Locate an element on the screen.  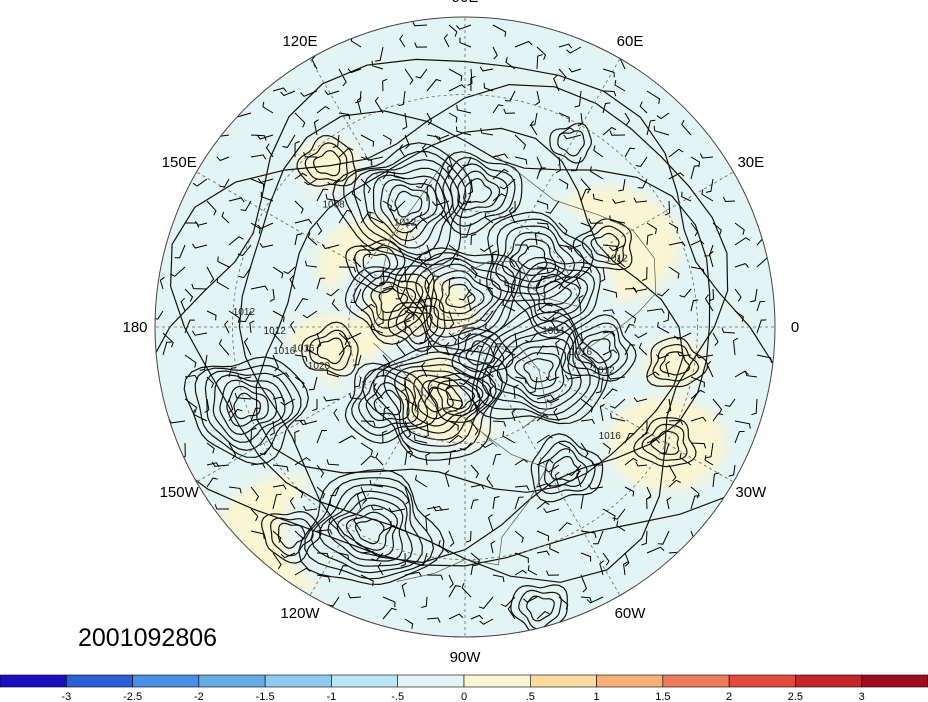
colorbar-tick-label: 1.5 is located at coordinates (662, 696).